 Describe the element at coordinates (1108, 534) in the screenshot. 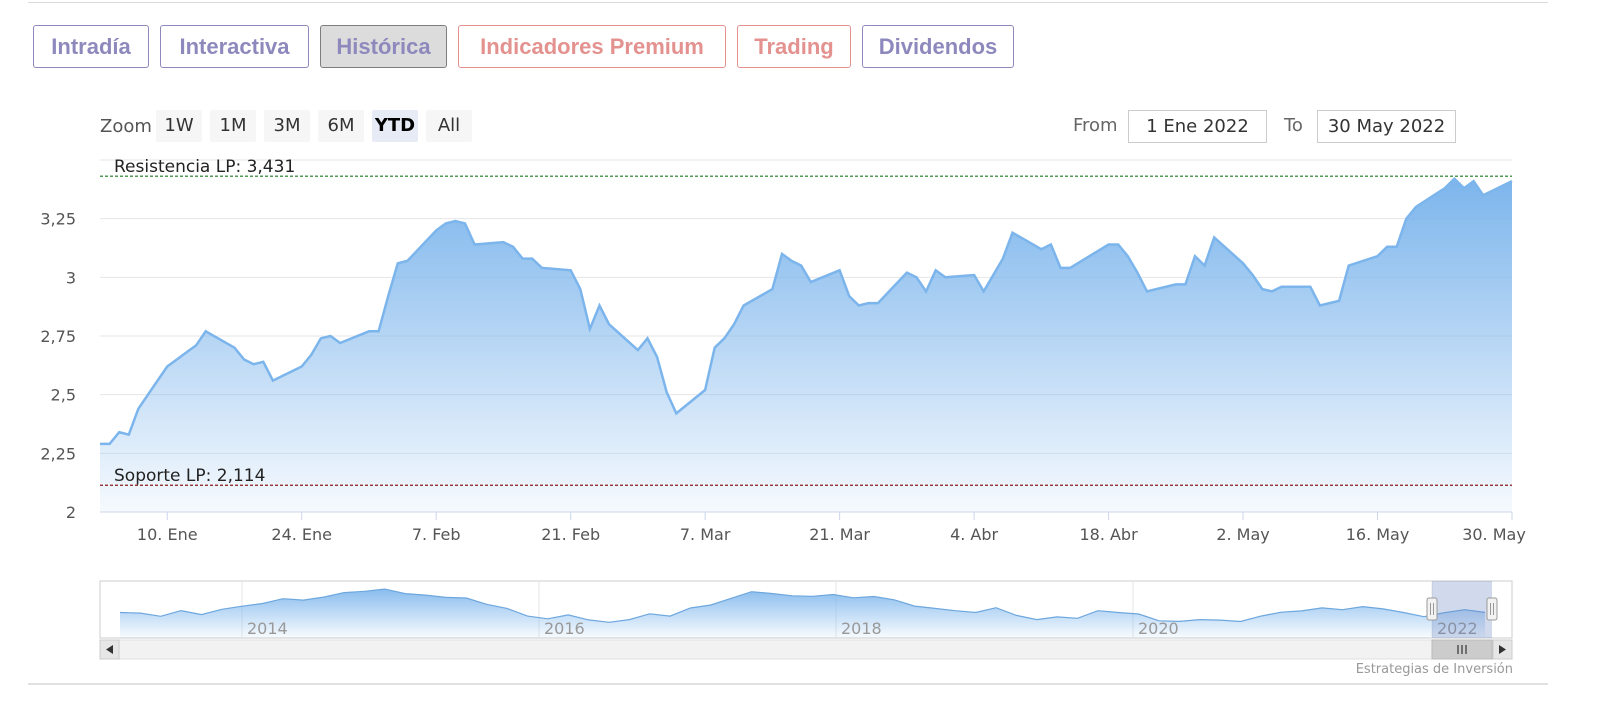

I see `x-tick-label: 18. Abr` at that location.